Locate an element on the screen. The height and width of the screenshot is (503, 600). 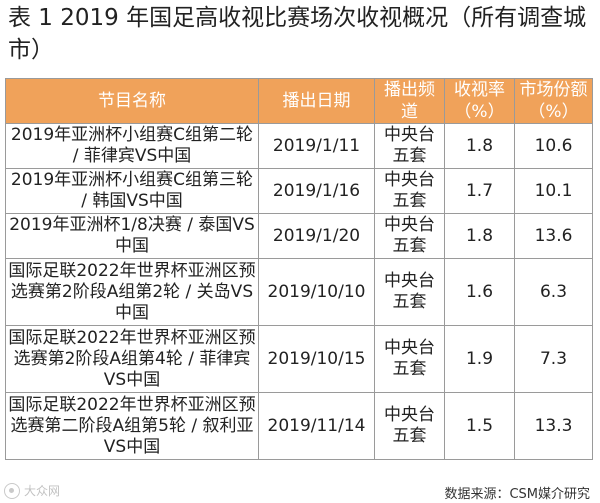
cell-share: 6.3 is located at coordinates (553, 292).